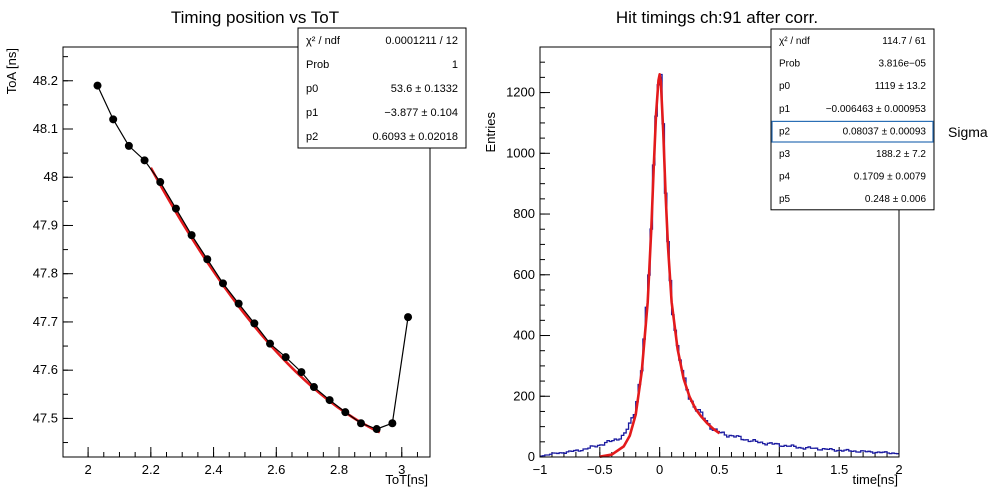 The width and height of the screenshot is (999, 492). I want to click on right-stats-label: p0, so click(785, 86).